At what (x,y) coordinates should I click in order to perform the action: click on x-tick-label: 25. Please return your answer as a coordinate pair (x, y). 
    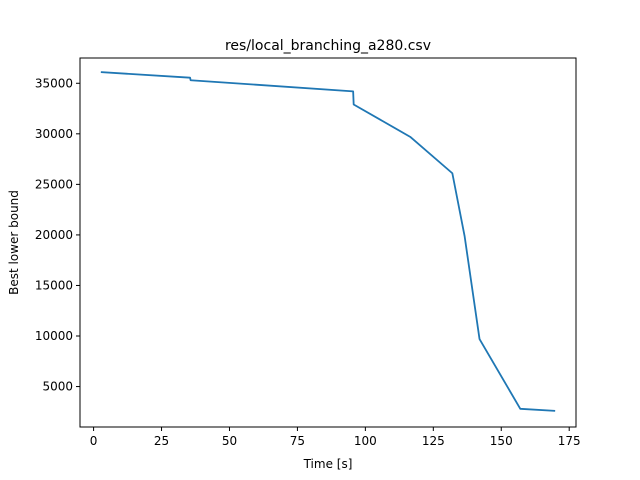
    Looking at the image, I should click on (161, 441).